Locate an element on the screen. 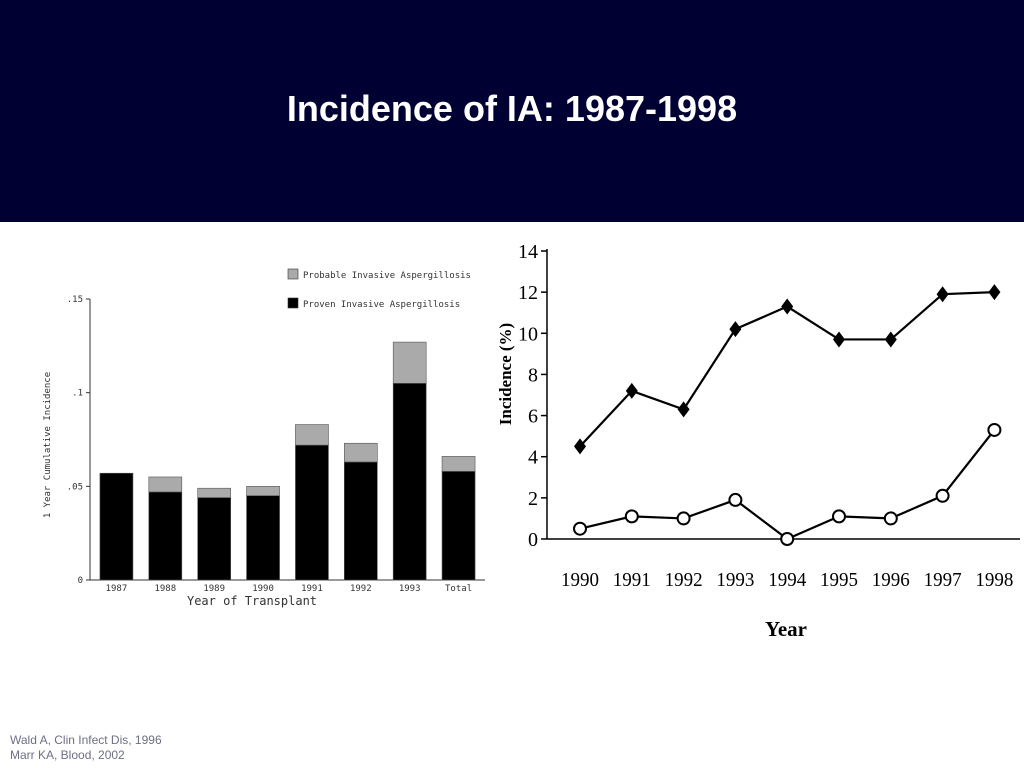  bar-chart-y-tick-label: .15 is located at coordinates (75, 300).